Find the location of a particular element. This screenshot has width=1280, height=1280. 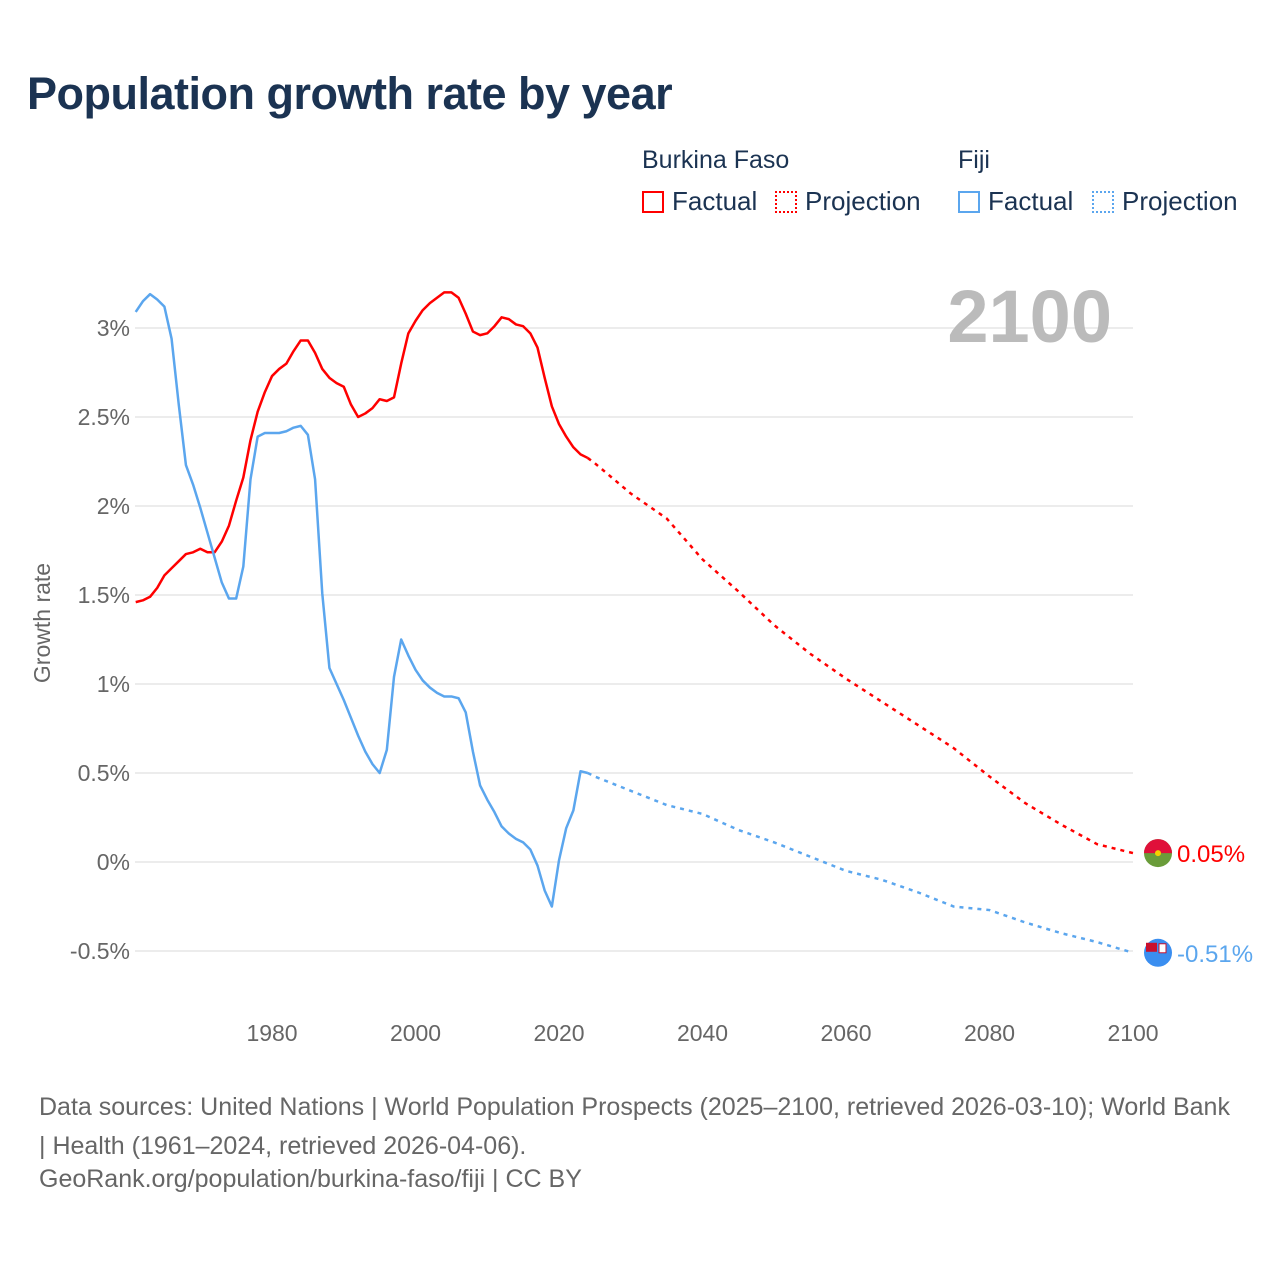

y-tick-label: 3% is located at coordinates (113, 328).